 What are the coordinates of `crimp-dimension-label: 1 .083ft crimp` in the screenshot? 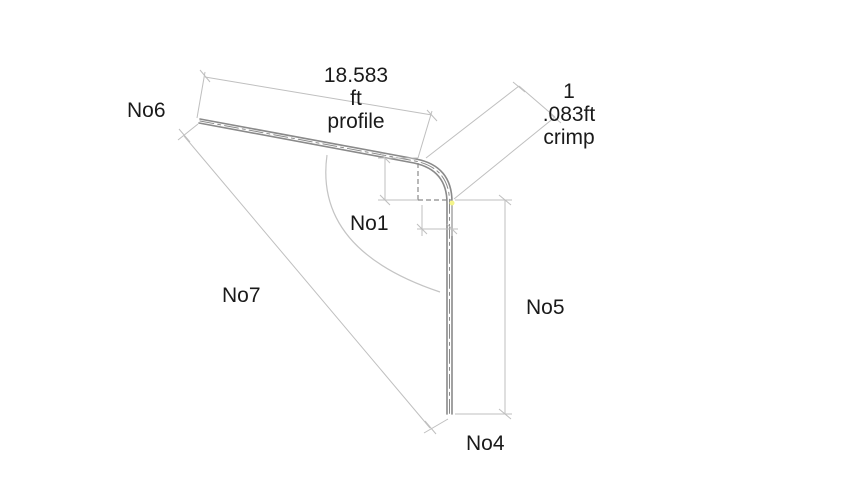 It's located at (569, 114).